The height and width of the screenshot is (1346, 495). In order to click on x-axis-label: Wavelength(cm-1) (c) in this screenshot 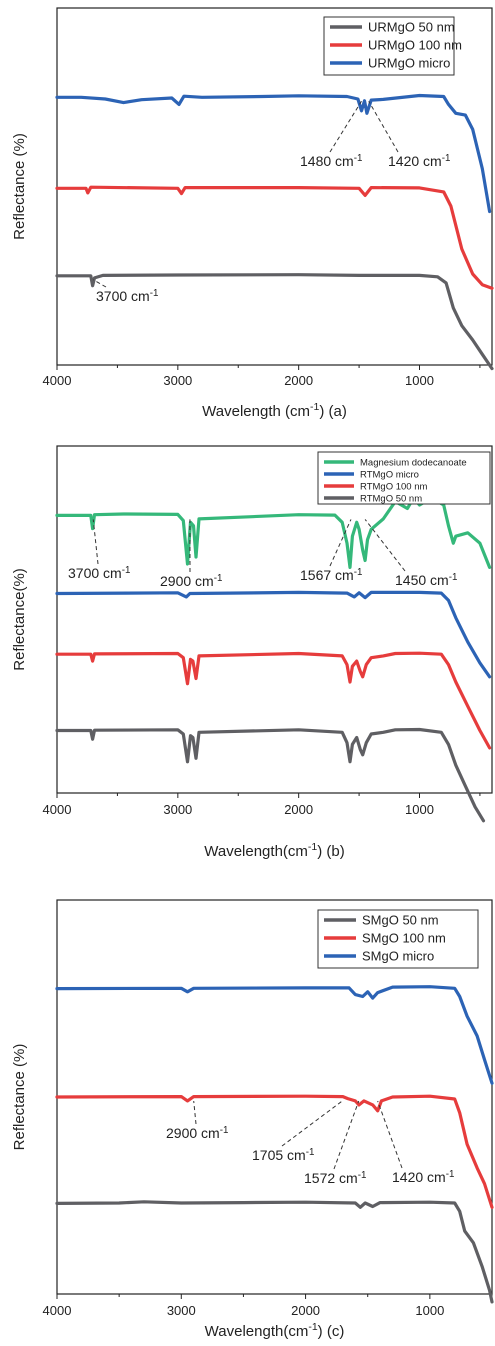, I will do `click(275, 1330)`.